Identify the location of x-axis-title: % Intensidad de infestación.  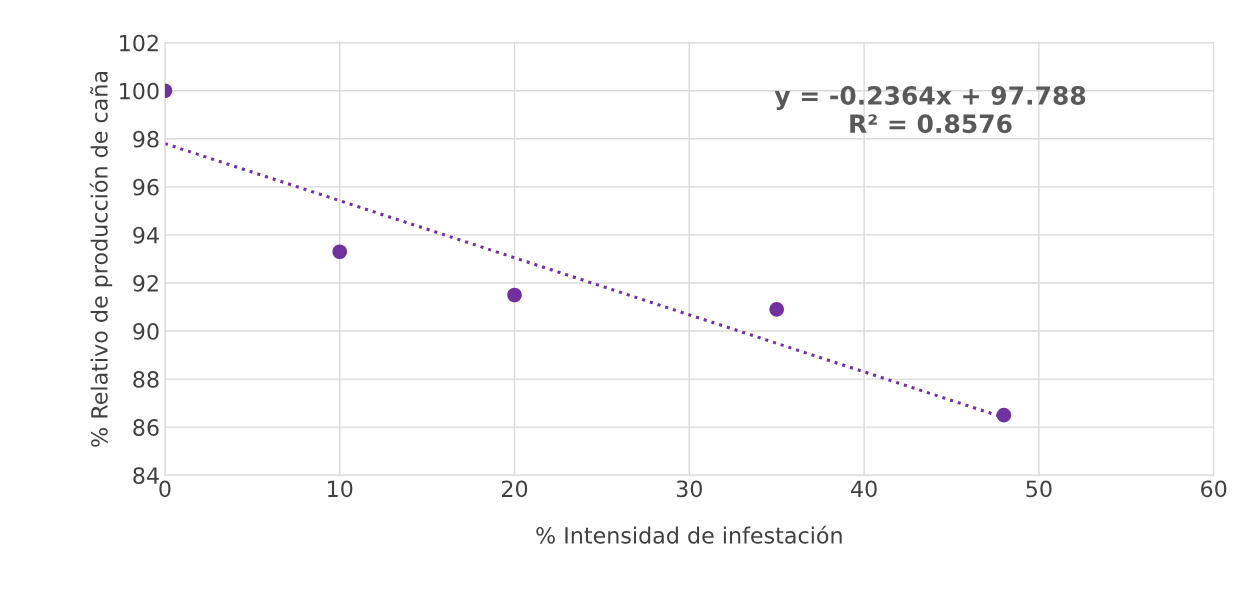
(689, 534).